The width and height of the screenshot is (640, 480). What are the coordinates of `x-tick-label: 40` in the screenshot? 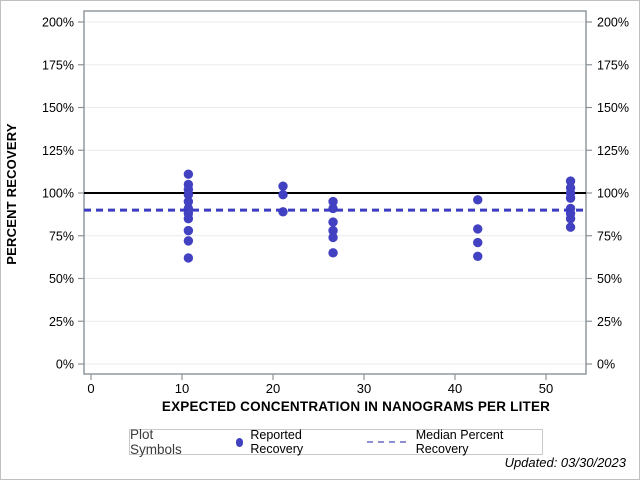 It's located at (455, 388).